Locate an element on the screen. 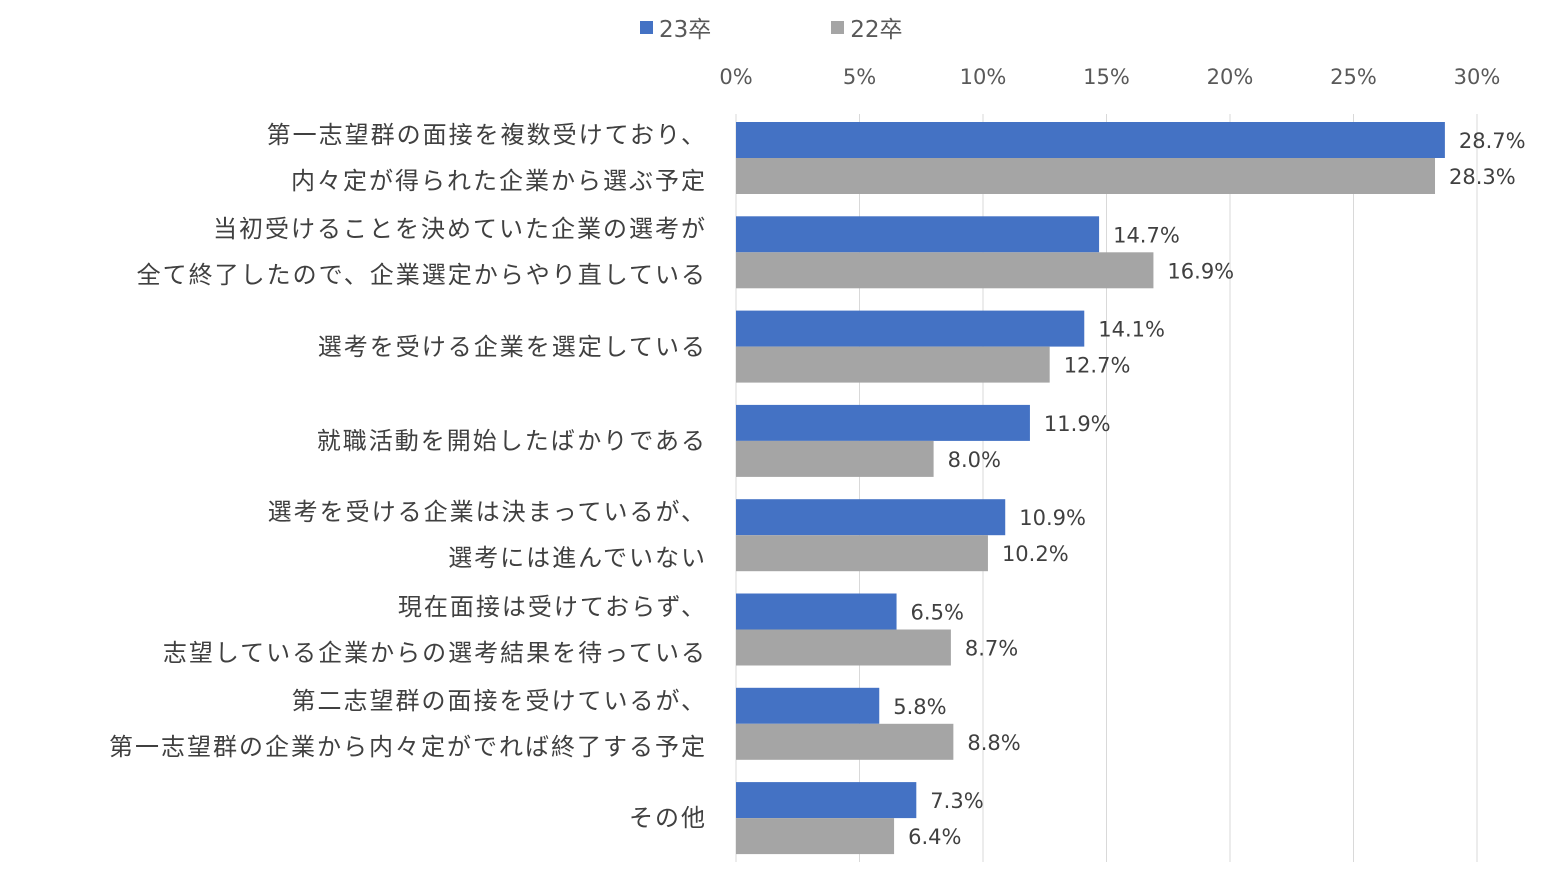 Image resolution: width=1553 pixels, height=887 pixels. data-label-23-cat2: 14.1% is located at coordinates (1131, 330).